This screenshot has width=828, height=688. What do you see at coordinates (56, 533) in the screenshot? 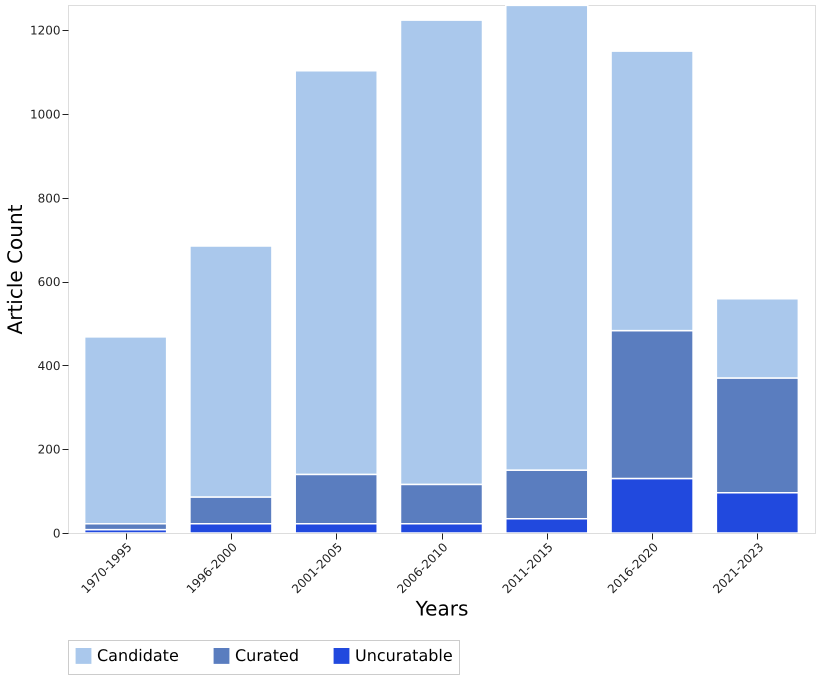
I see `y-tick-label: 0` at bounding box center [56, 533].